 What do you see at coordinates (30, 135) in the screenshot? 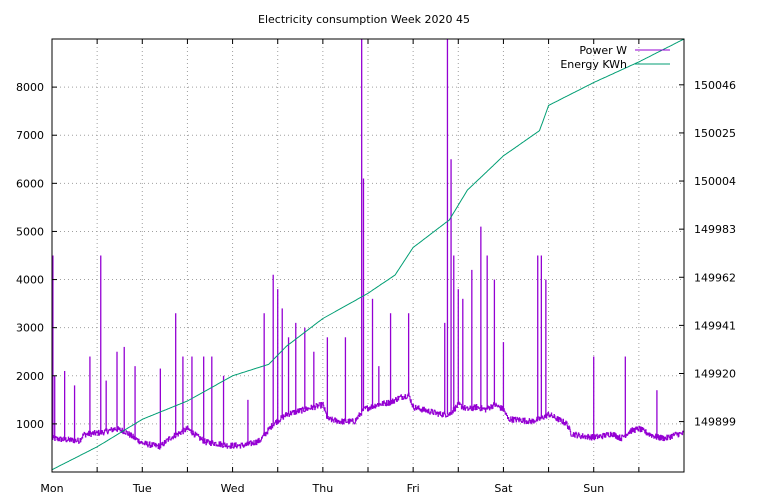
I see `y-left-tick-label: 7000` at bounding box center [30, 135].